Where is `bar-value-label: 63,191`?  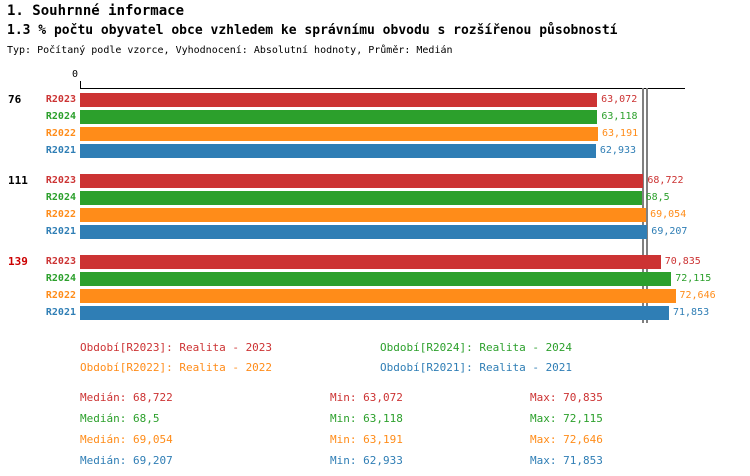
bar-value-label: 63,191 is located at coordinates (620, 133).